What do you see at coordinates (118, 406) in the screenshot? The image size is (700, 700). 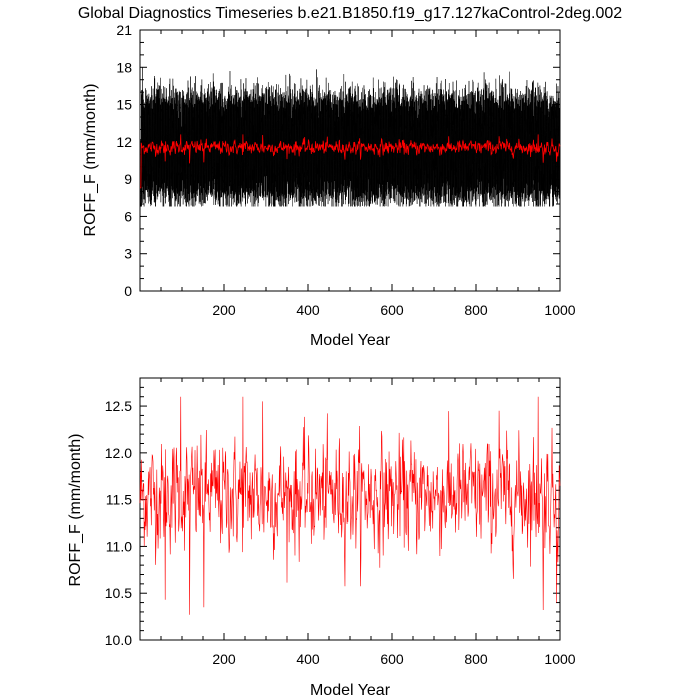 I see `y-tick-label: 12.5` at bounding box center [118, 406].